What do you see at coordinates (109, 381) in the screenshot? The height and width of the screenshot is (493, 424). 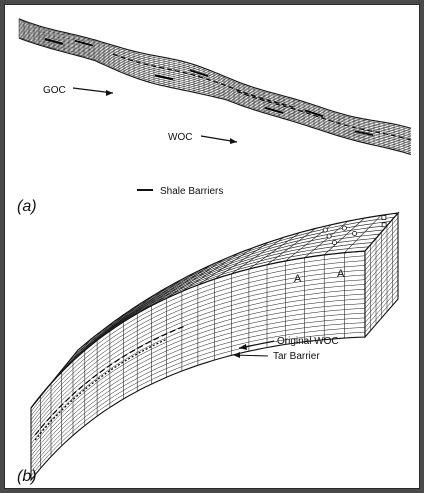 I see `original-woc-line` at bounding box center [109, 381].